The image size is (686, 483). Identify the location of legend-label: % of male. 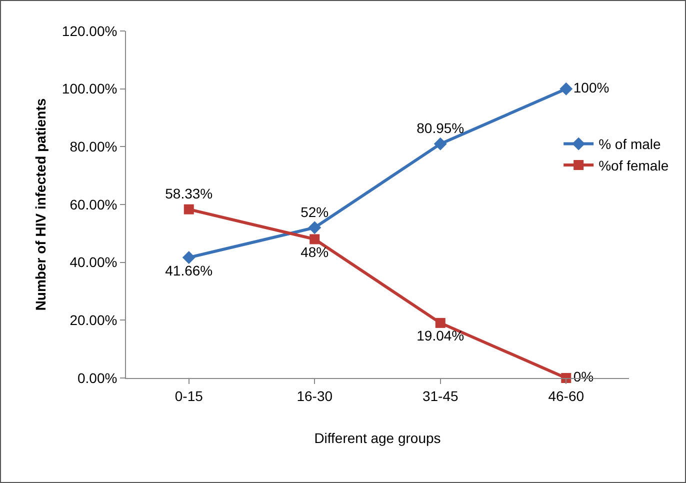
(630, 144).